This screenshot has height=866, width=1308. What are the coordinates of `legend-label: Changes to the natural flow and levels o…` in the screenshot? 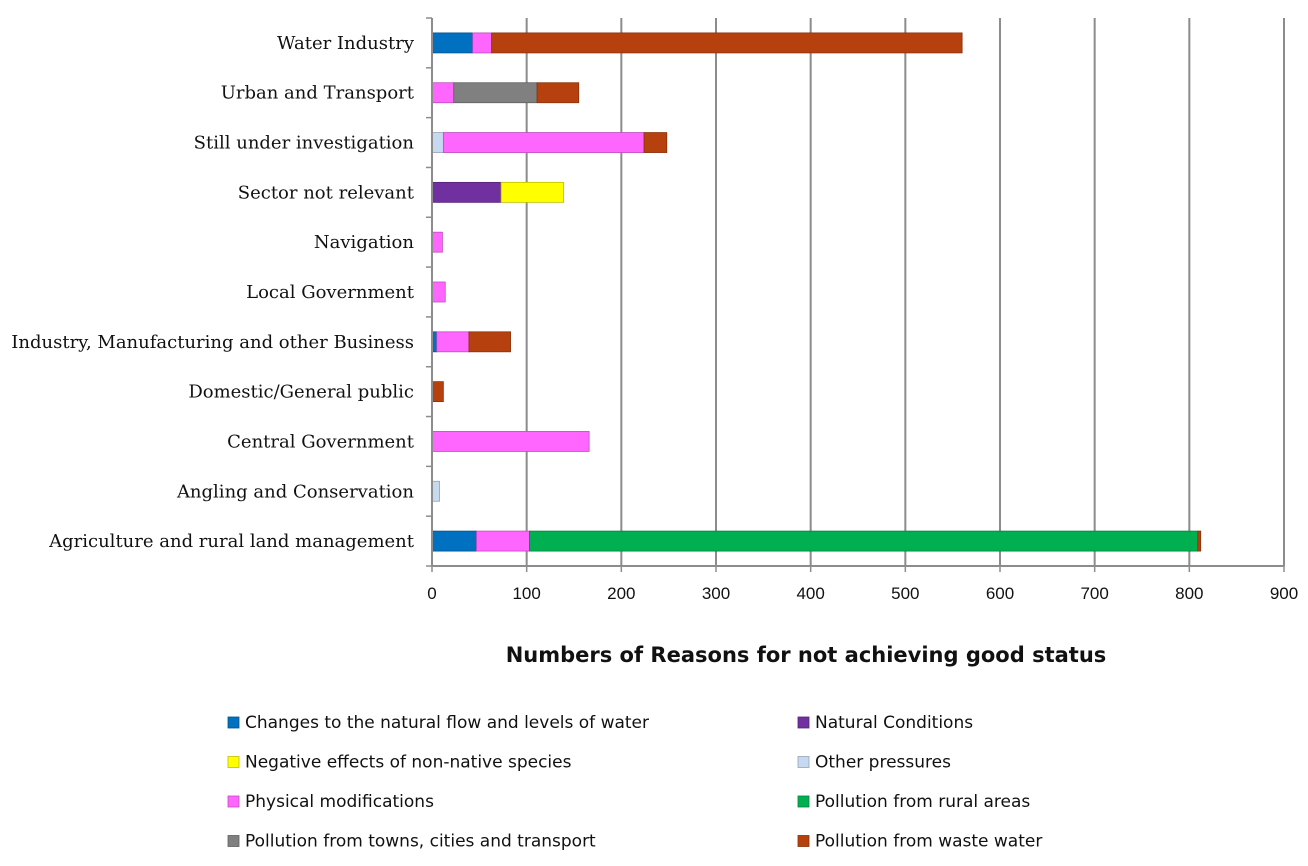 It's located at (447, 723).